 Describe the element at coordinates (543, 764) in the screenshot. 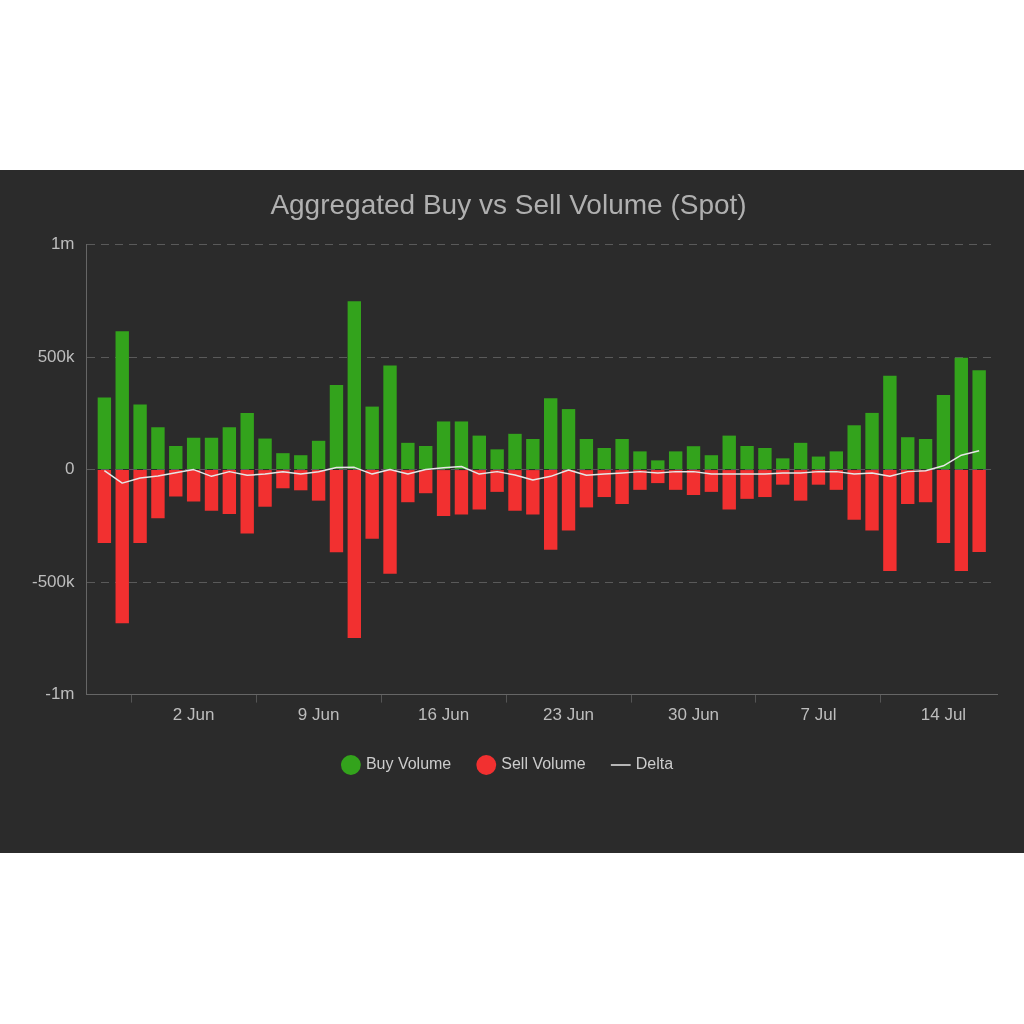

I see `legend-label: Sell Volume` at that location.